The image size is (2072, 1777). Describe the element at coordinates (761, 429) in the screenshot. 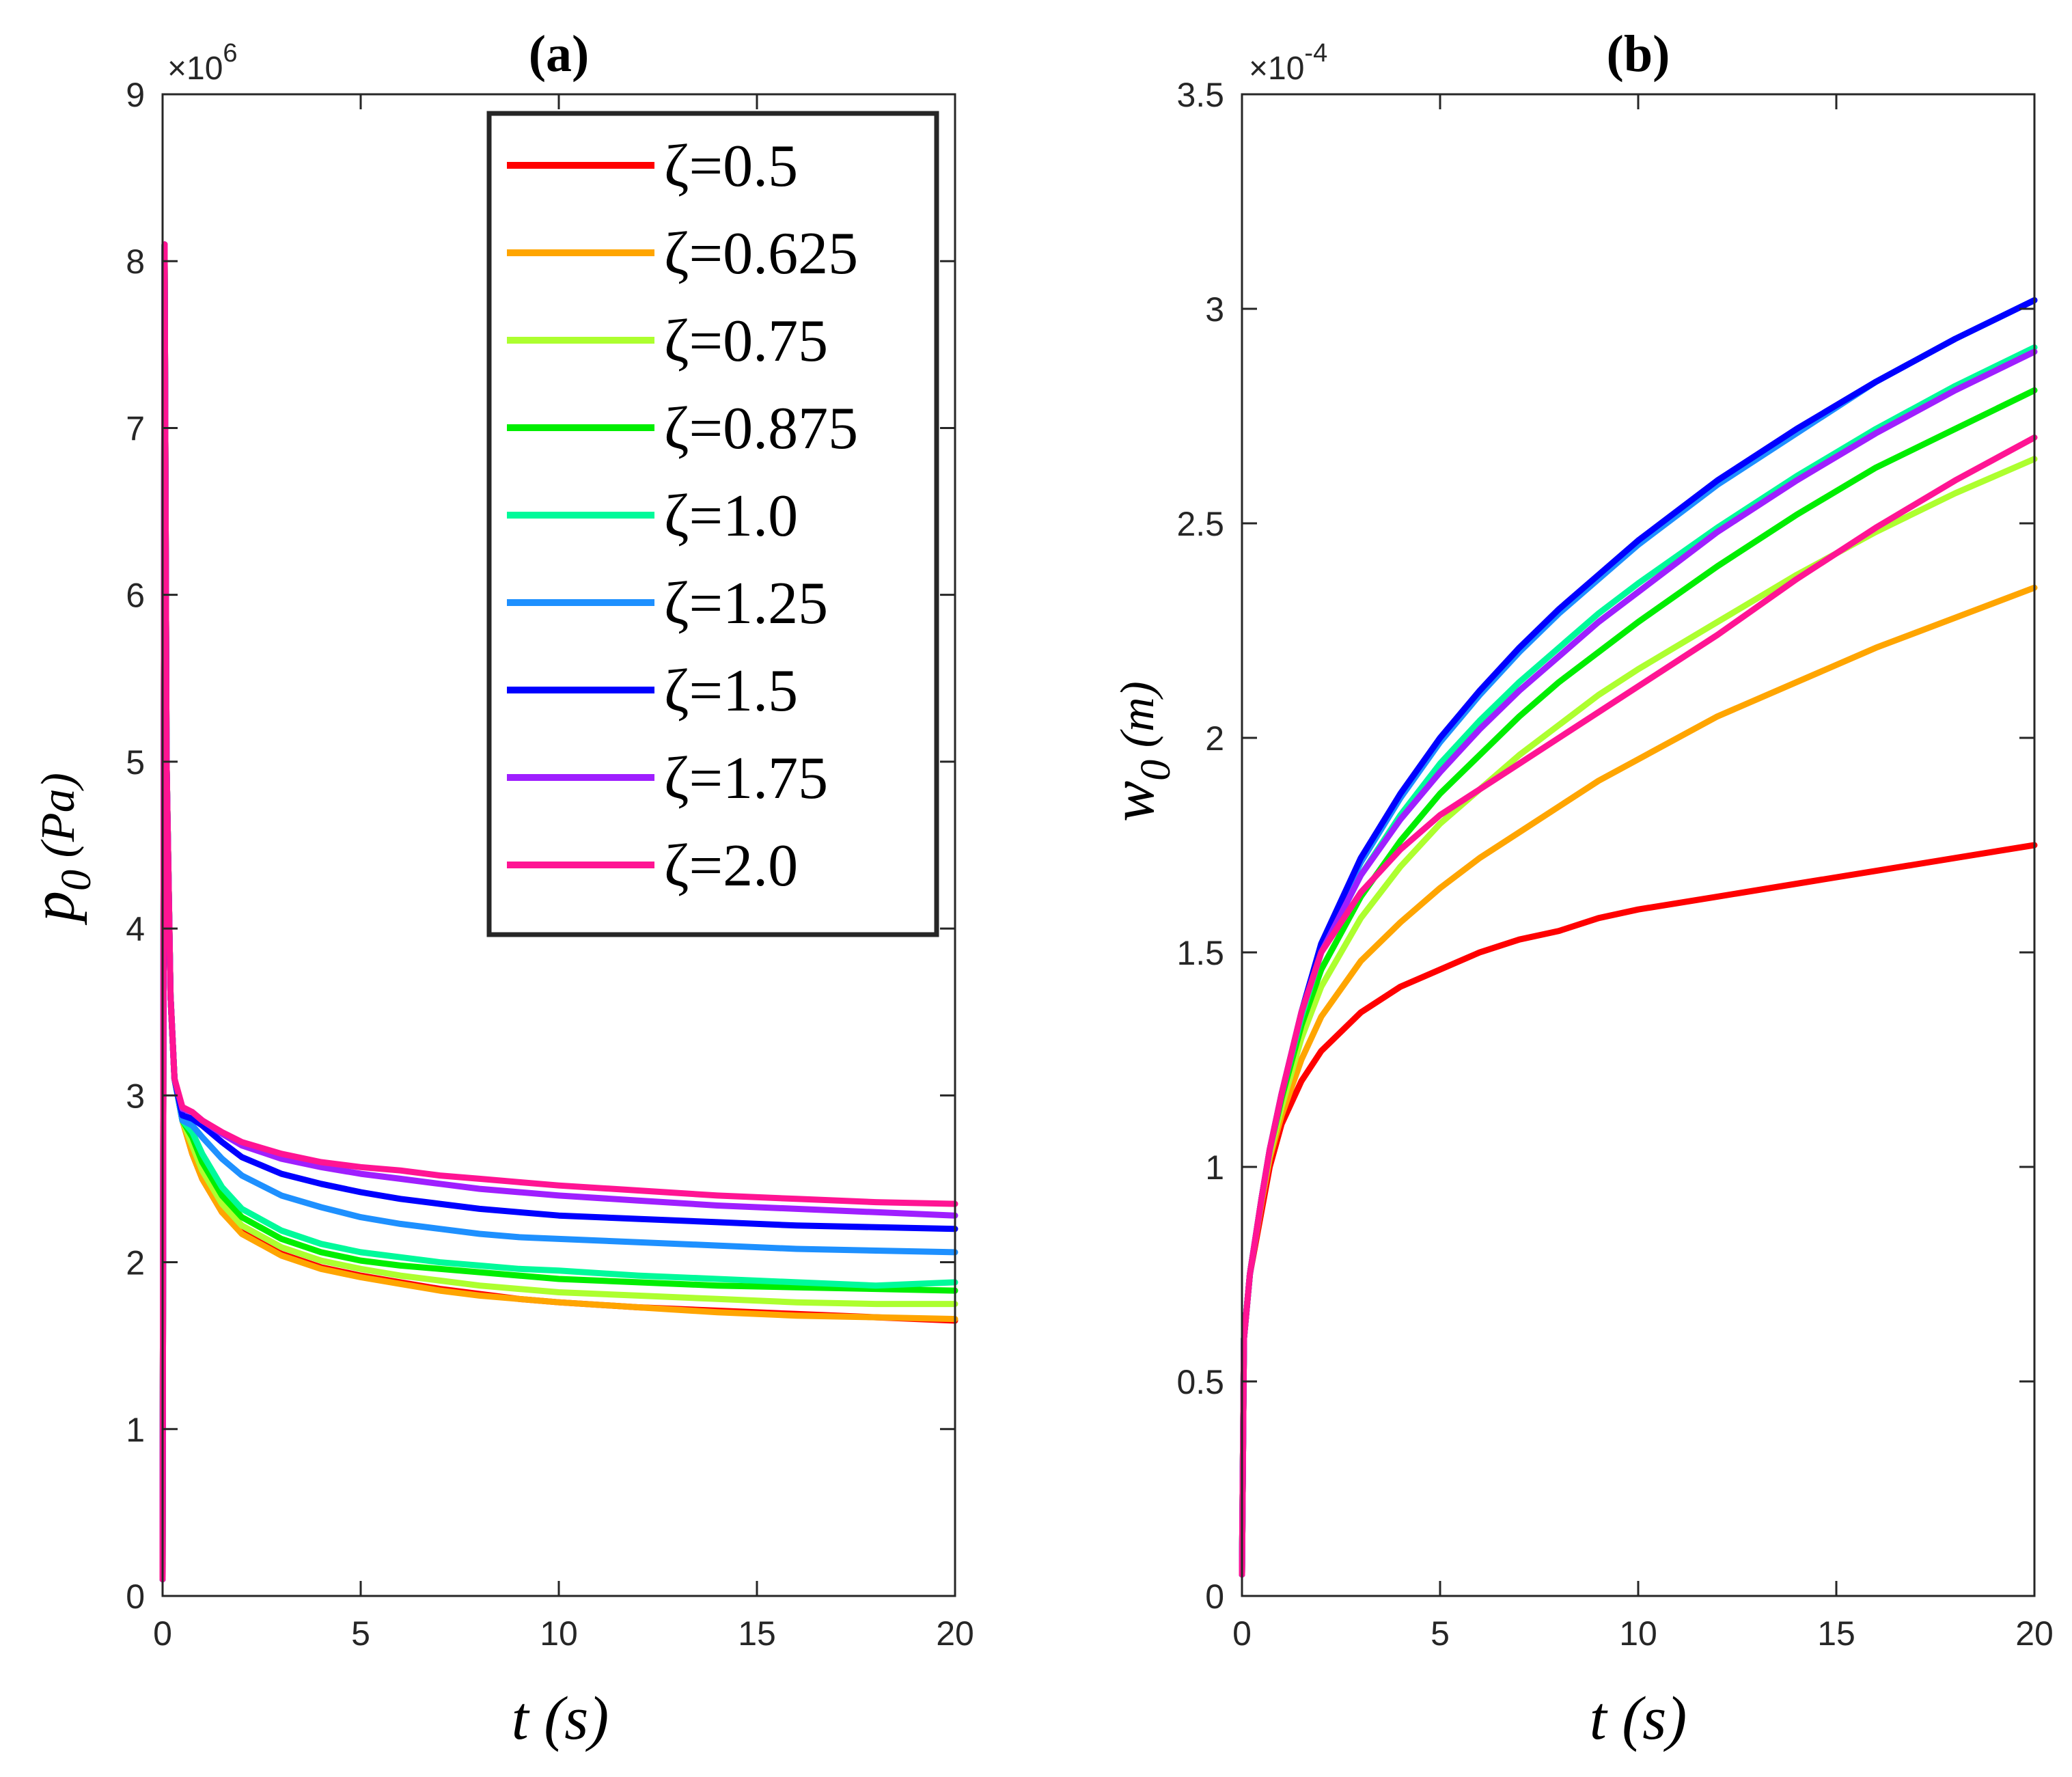

I see `legend-label-3: ζ=0.875` at that location.